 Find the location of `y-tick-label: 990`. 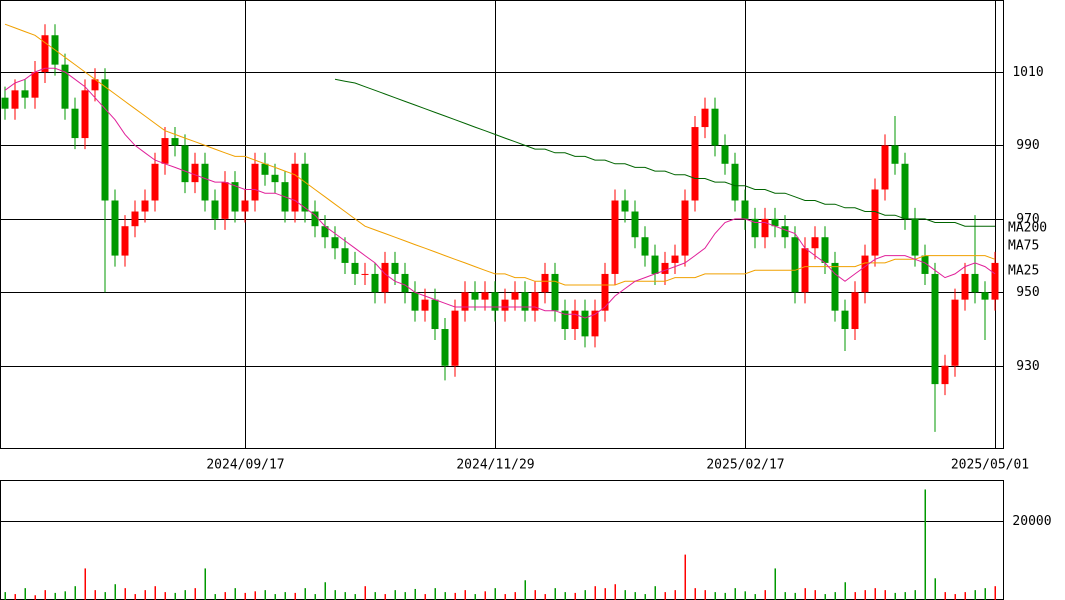

y-tick-label: 990 is located at coordinates (1027, 145).